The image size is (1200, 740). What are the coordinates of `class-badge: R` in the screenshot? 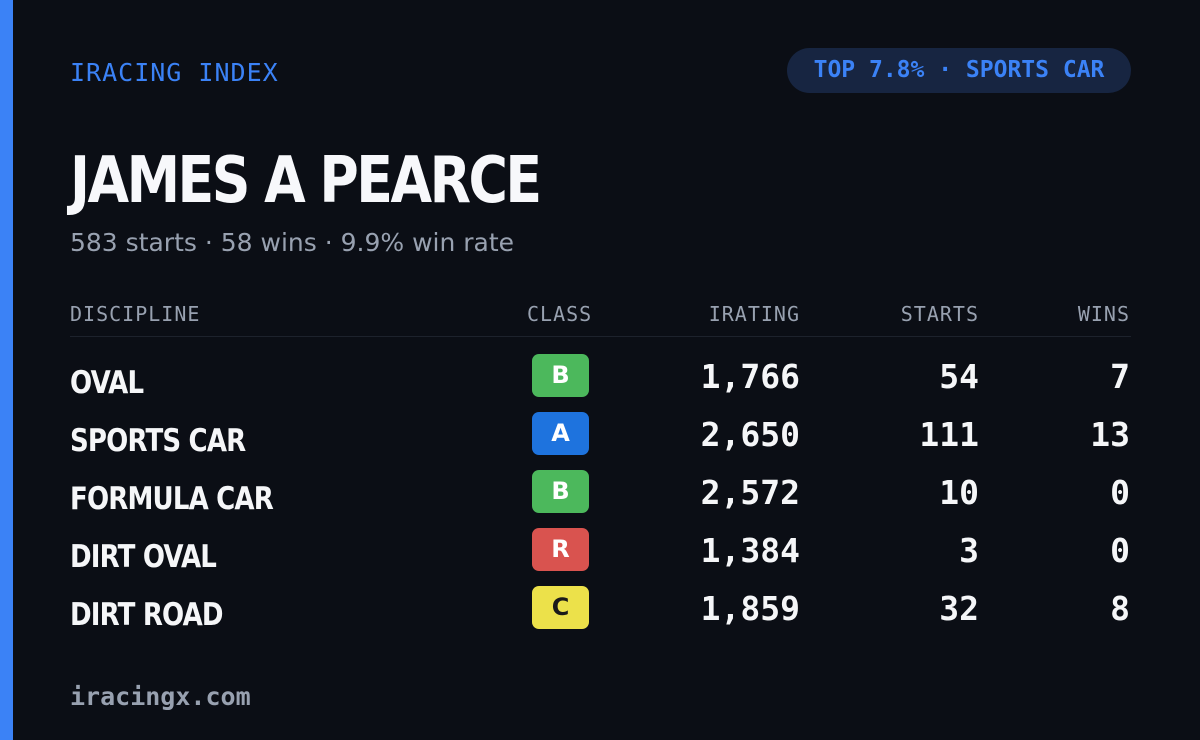 It's located at (560, 549).